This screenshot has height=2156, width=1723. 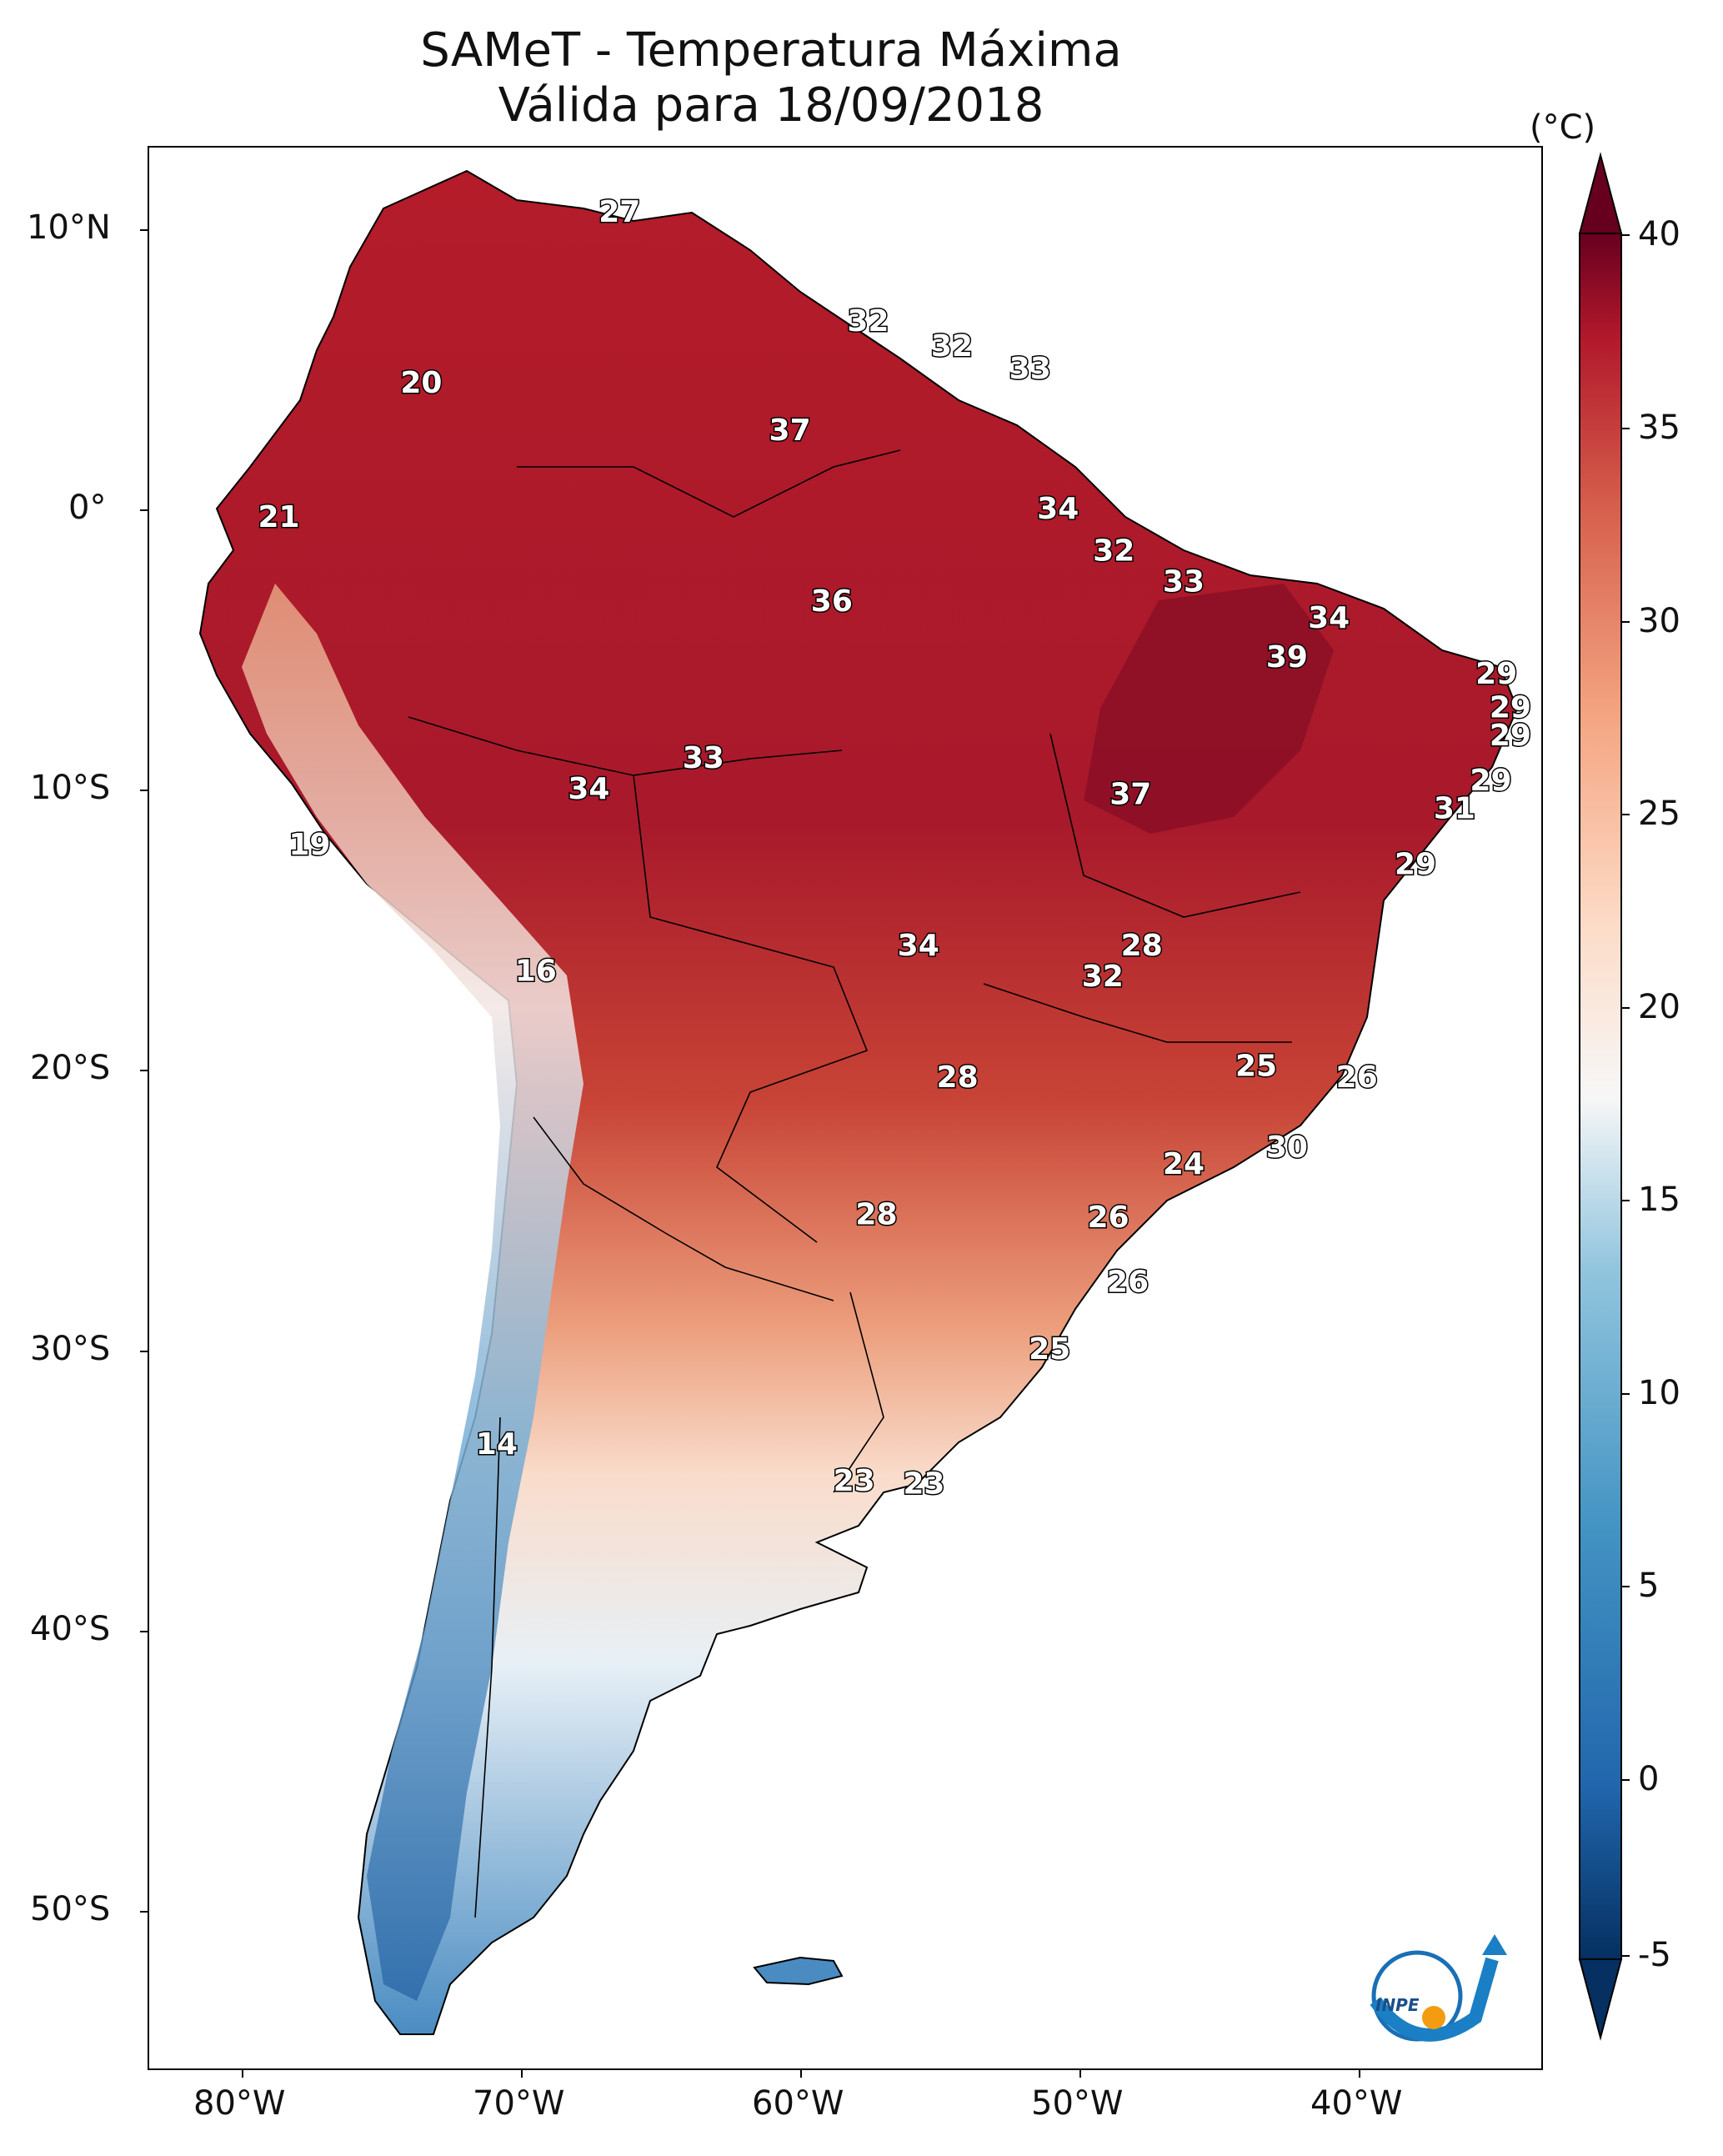 What do you see at coordinates (421, 383) in the screenshot?
I see `temperature-label: 20` at bounding box center [421, 383].